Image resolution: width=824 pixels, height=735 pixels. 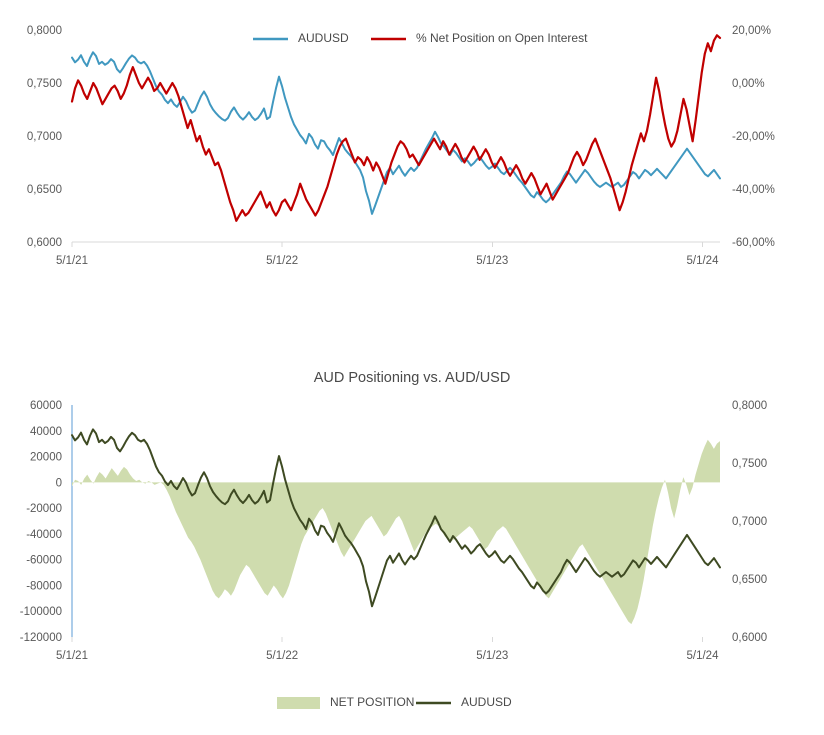 I want to click on legend: NET POSITION AUDUSD, so click(x=394, y=702).